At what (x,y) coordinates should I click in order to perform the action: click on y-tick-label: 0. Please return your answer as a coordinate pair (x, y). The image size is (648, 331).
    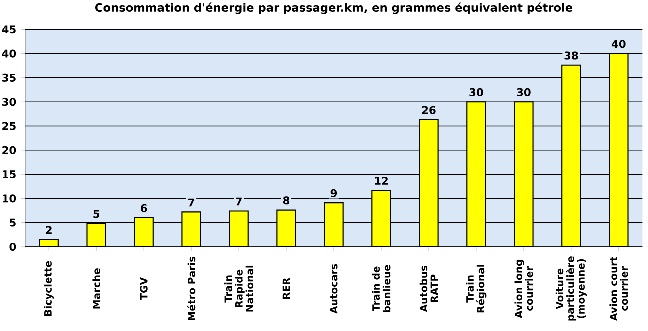
    Looking at the image, I should click on (13, 247).